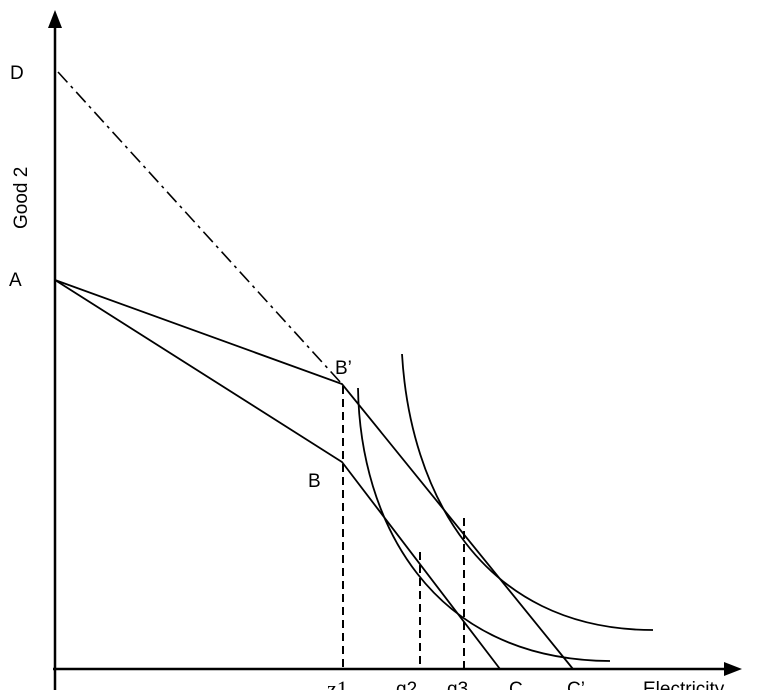 The width and height of the screenshot is (761, 690). What do you see at coordinates (343, 368) in the screenshot?
I see `label-b-prime: B’` at bounding box center [343, 368].